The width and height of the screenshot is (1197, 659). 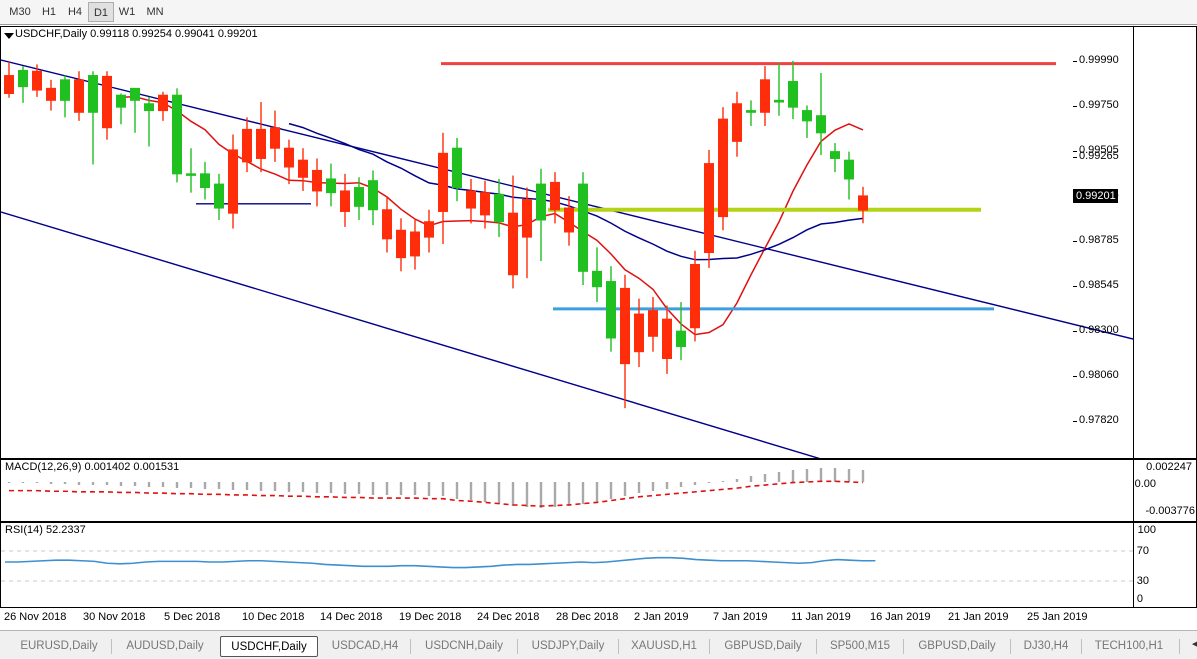 I want to click on chart-tab-eurusd-daily: EURUSD,Daily, so click(x=59, y=646).